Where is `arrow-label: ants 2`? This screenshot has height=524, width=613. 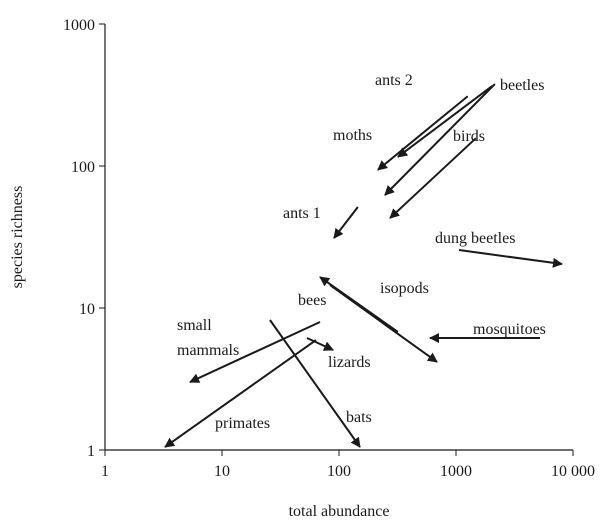
arrow-label: ants 2 is located at coordinates (394, 80).